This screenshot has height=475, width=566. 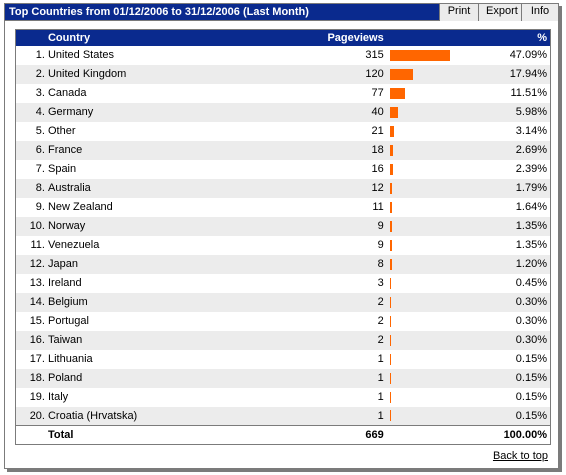 What do you see at coordinates (283, 112) in the screenshot?
I see `table-row: 4. Germany 40 5.98%` at bounding box center [283, 112].